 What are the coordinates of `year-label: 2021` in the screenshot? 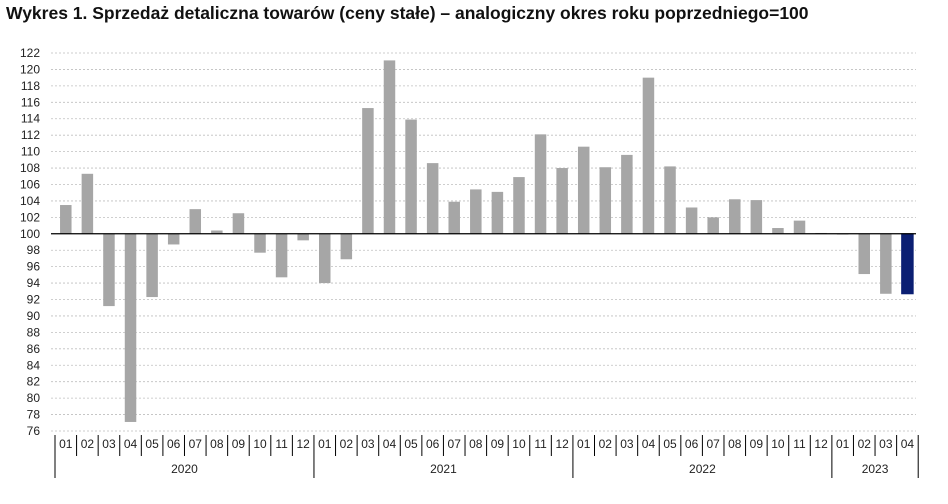 It's located at (443, 469).